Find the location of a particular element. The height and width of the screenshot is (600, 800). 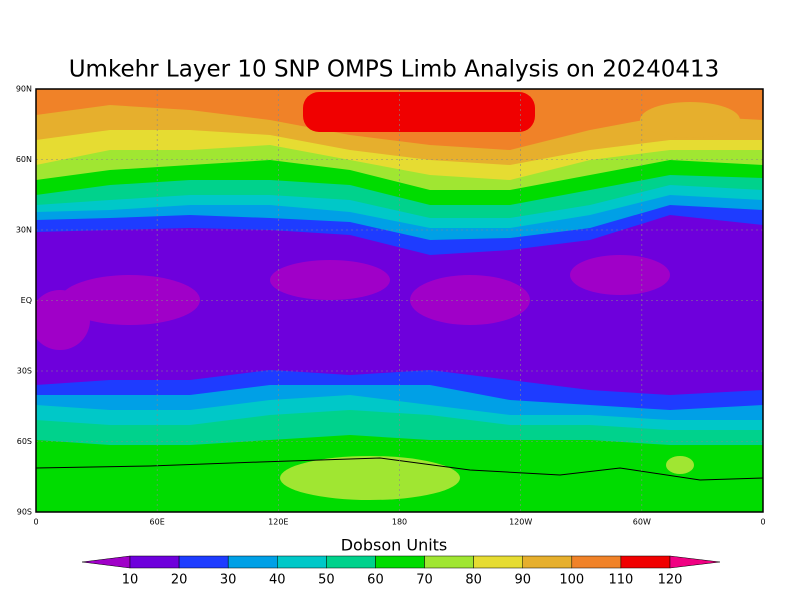

colorbar-label: 90 is located at coordinates (522, 580).